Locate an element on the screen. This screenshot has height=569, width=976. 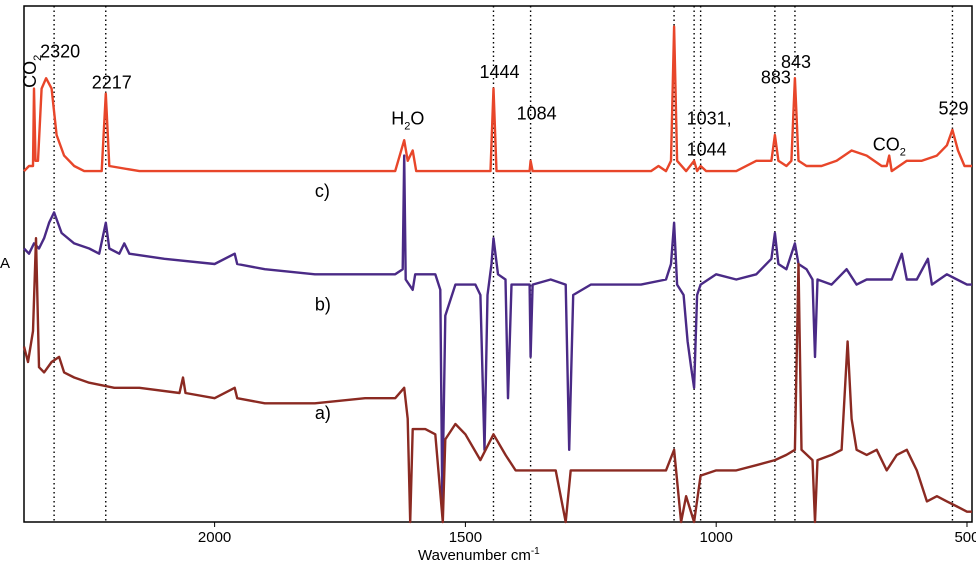
y-axis-label: A is located at coordinates (5, 263).